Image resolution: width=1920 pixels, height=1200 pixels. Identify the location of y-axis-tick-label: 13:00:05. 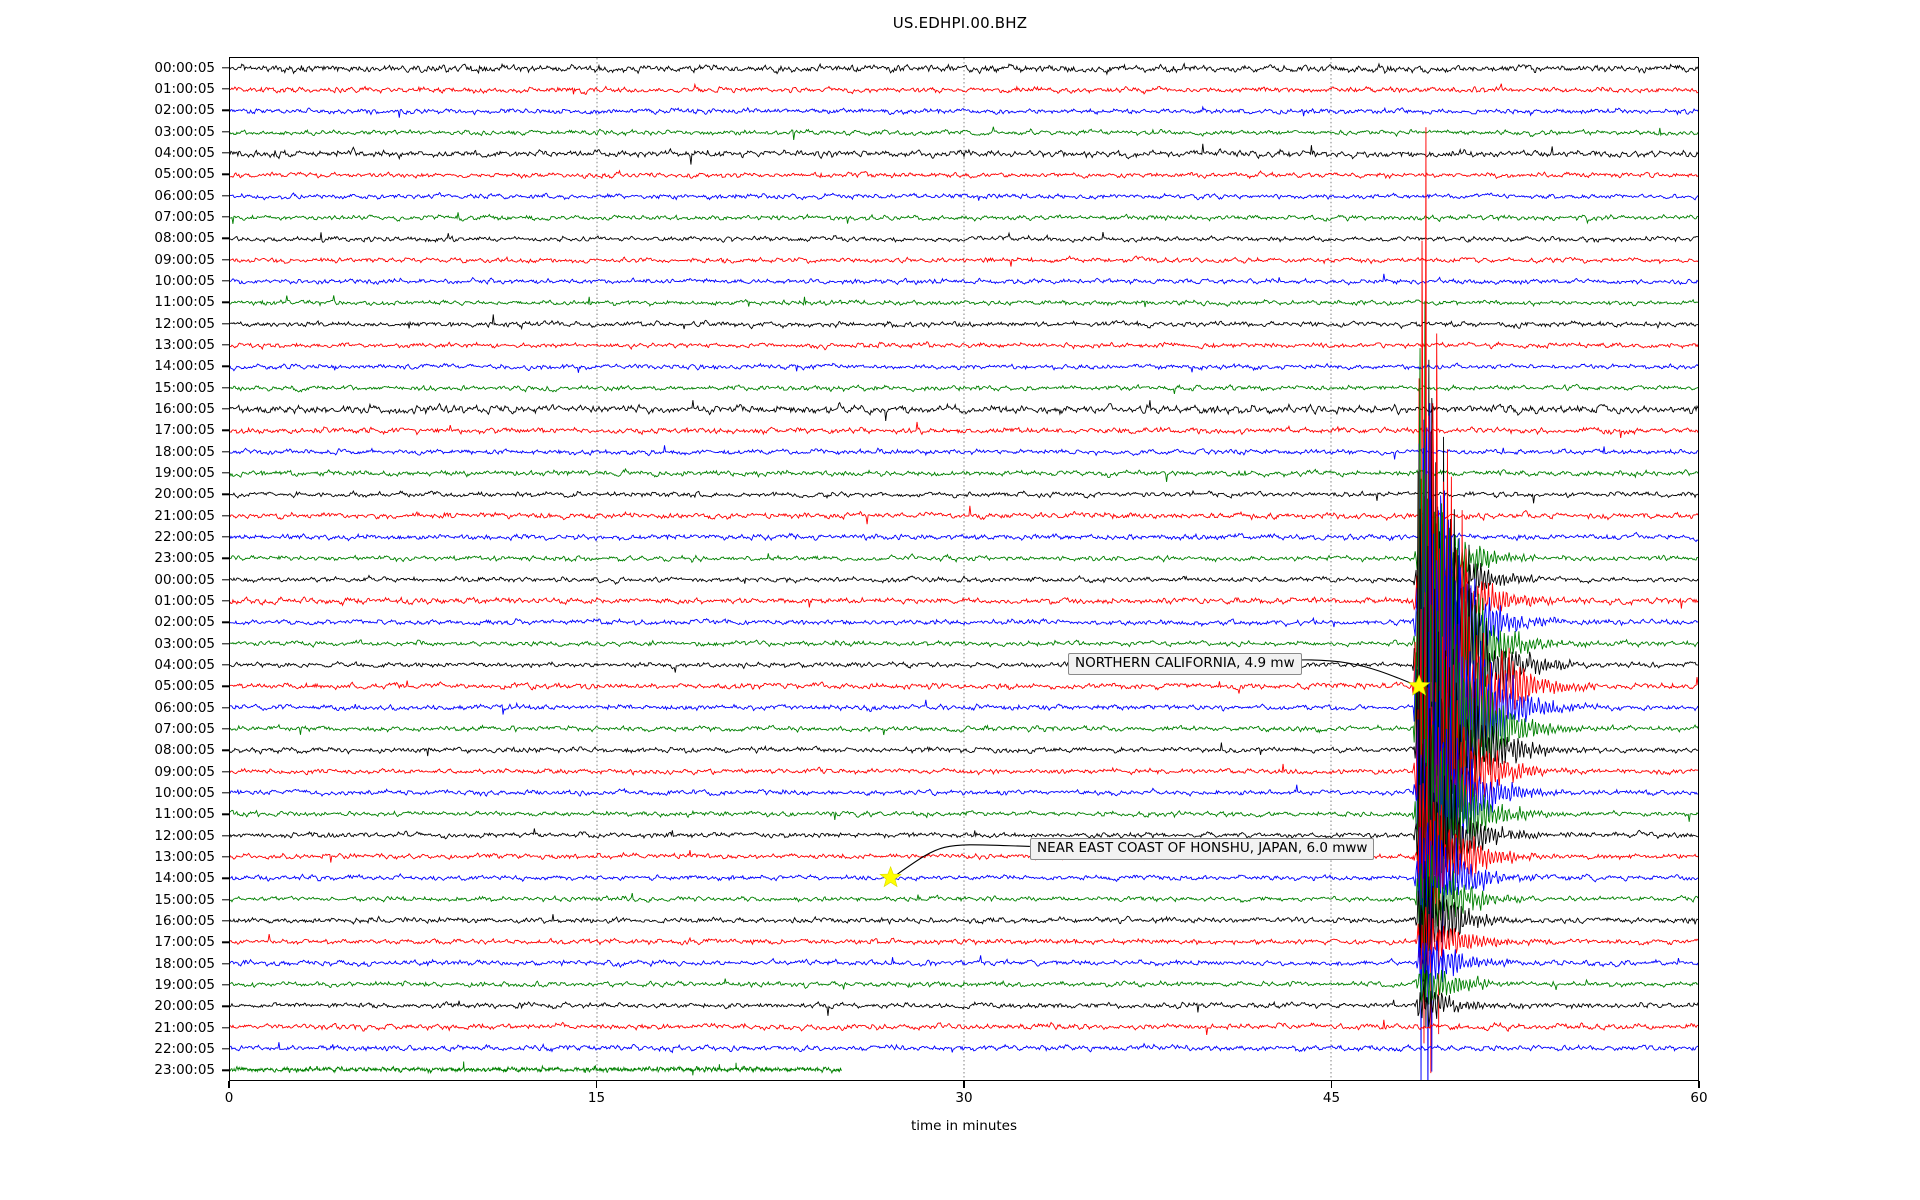
(184, 857).